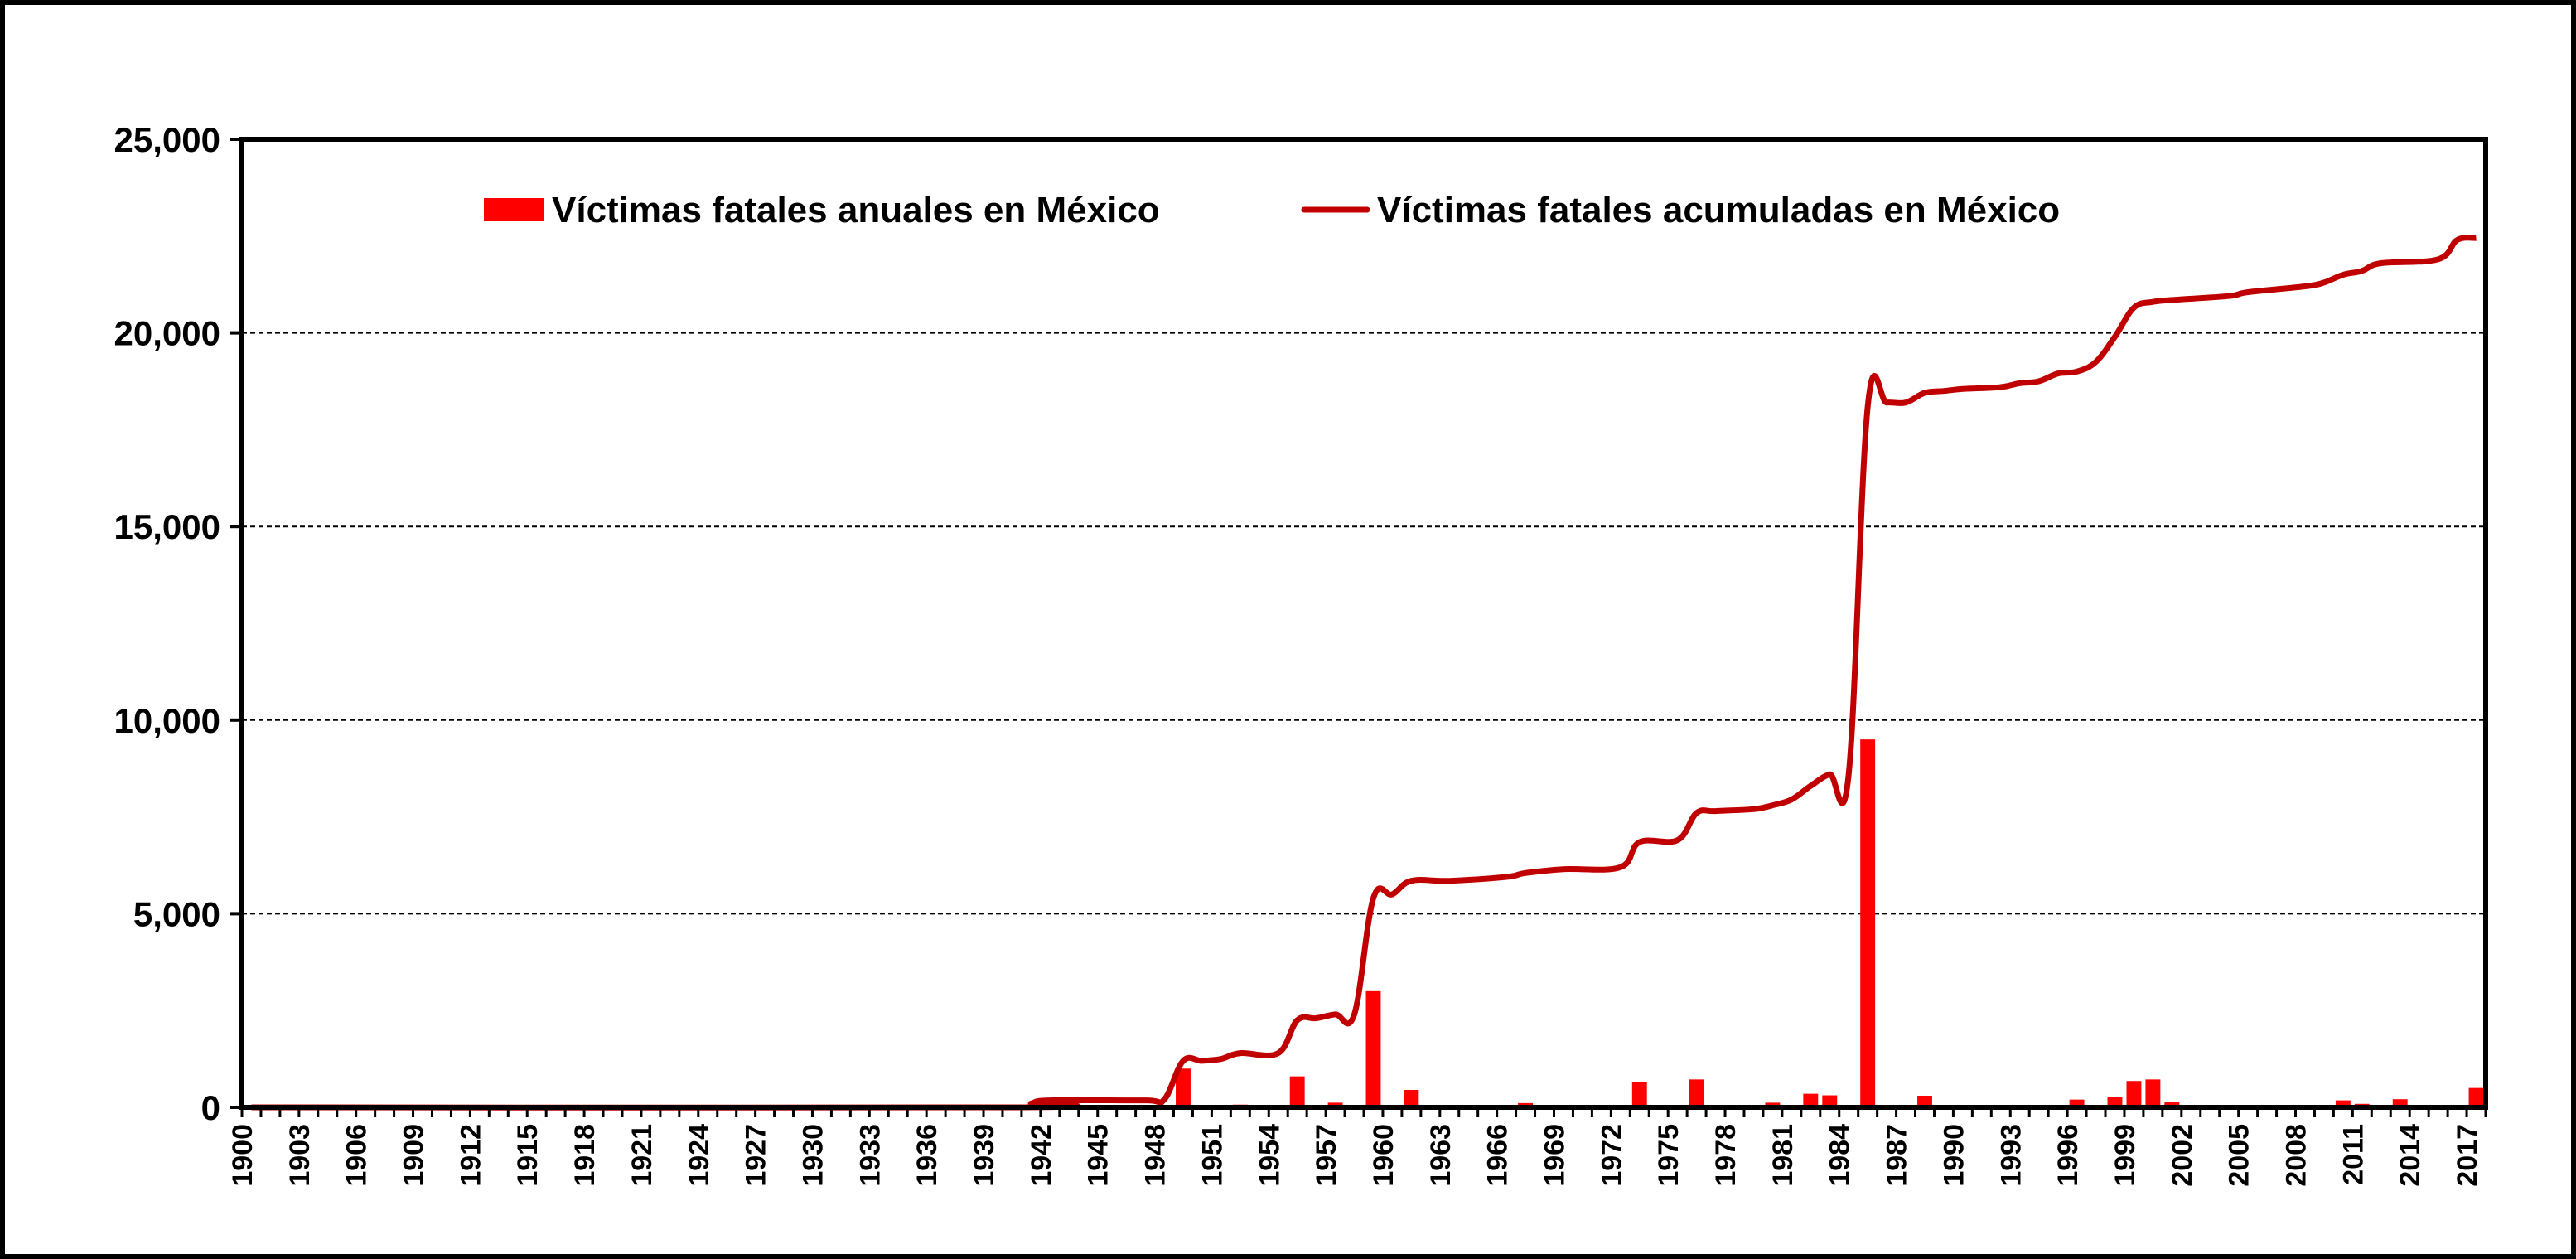  I want to click on x-tick-label: 1918, so click(585, 1155).